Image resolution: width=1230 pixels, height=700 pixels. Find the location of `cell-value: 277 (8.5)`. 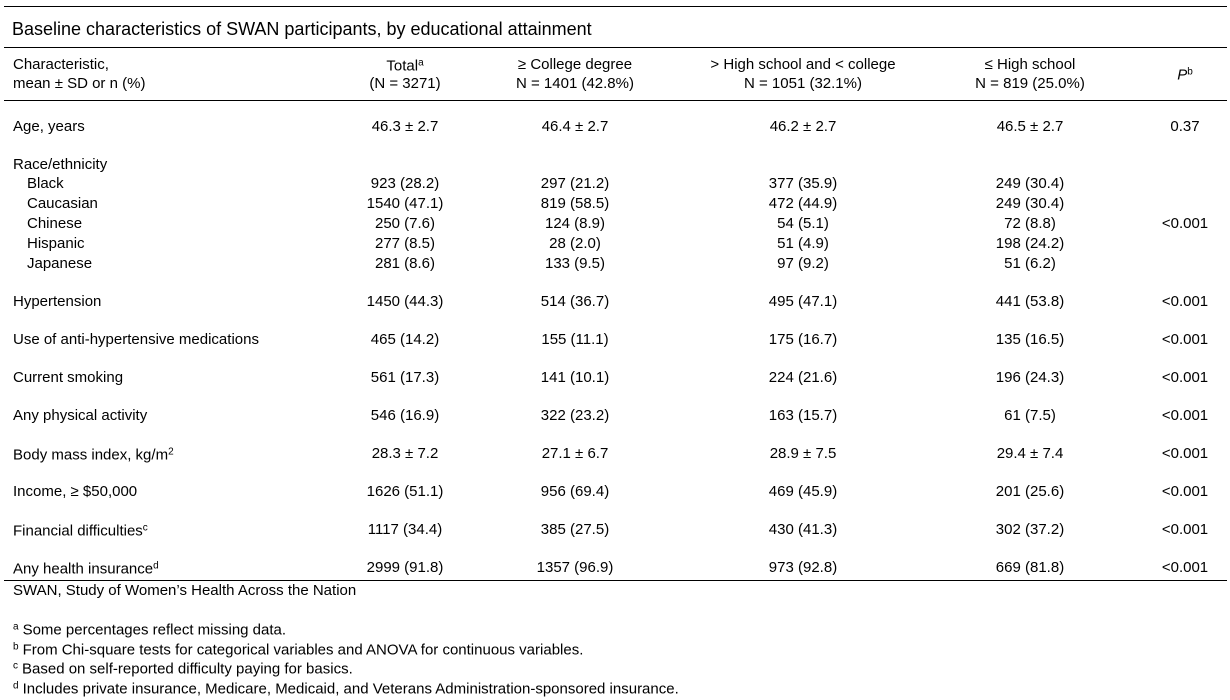

cell-value: 277 (8.5) is located at coordinates (405, 243).